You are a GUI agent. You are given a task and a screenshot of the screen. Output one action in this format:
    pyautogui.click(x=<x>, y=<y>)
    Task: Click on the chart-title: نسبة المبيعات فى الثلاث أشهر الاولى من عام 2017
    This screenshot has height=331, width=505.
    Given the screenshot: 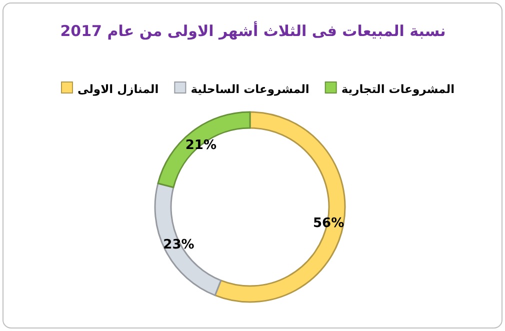 What is the action you would take?
    pyautogui.click(x=253, y=30)
    